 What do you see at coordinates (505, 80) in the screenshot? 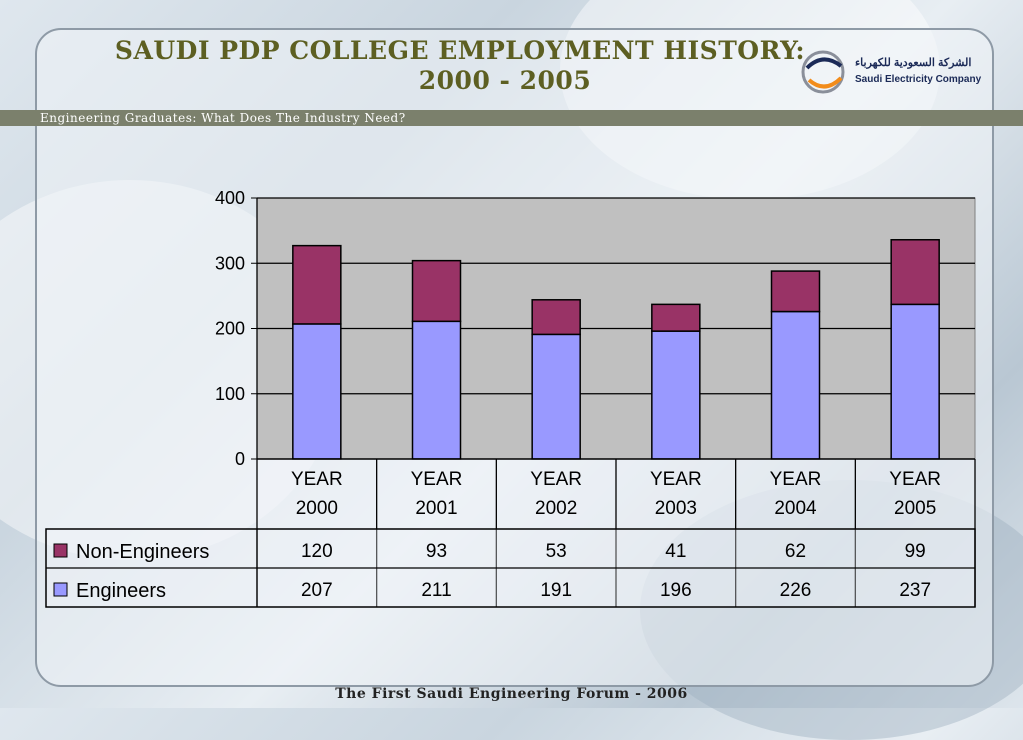
I see `title-line-2: 2000 - 2005` at bounding box center [505, 80].